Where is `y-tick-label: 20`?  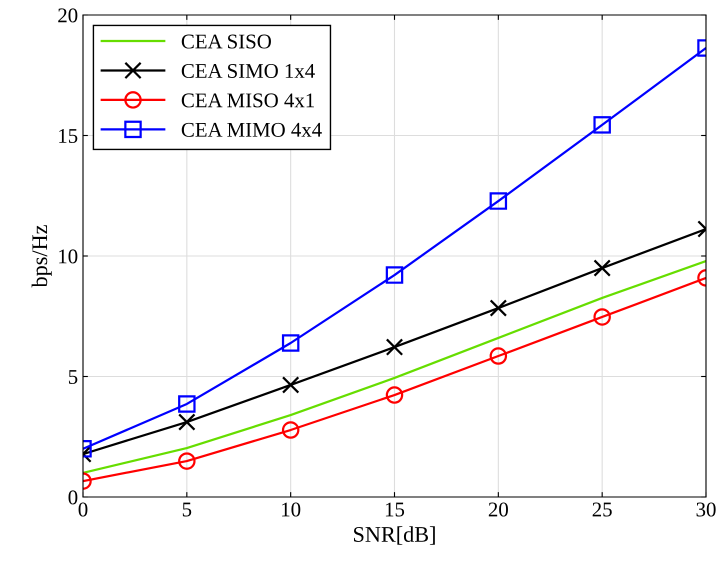 y-tick-label: 20 is located at coordinates (68, 15).